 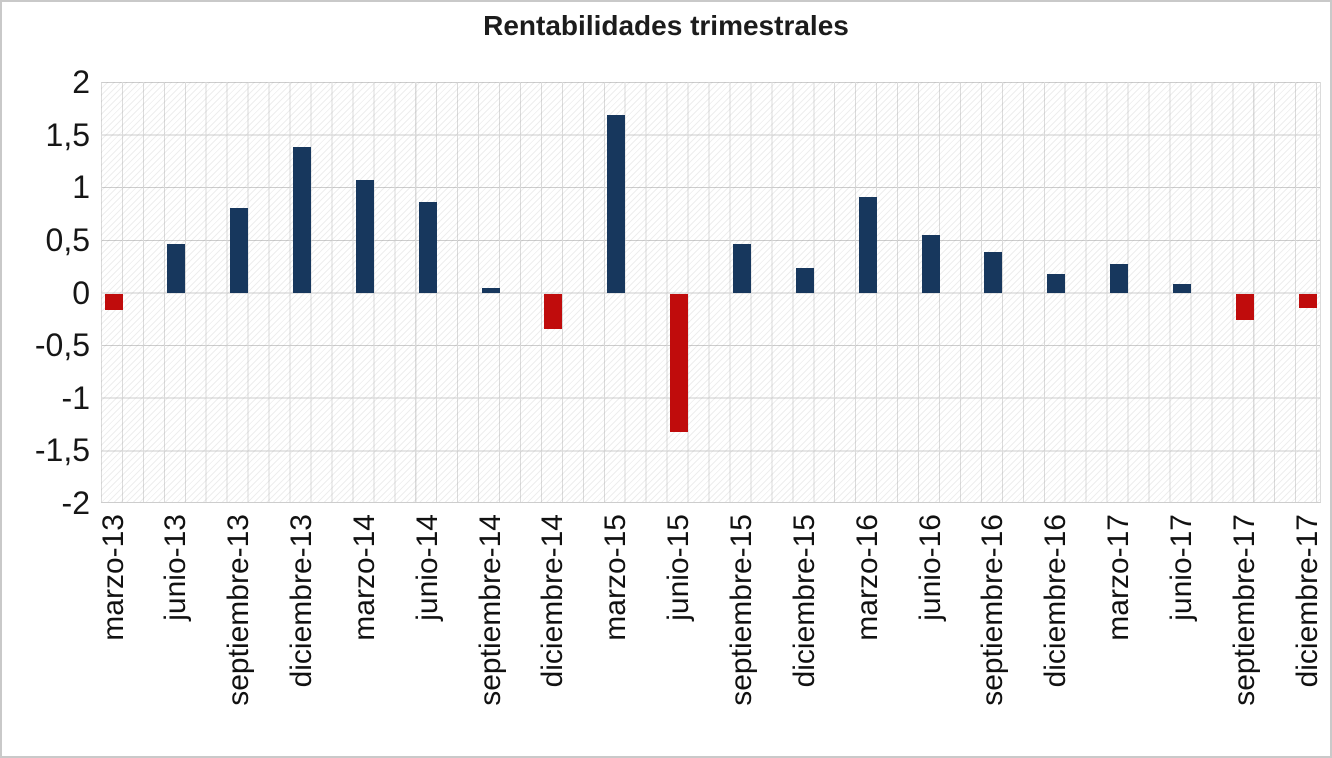 What do you see at coordinates (364, 577) in the screenshot?
I see `x-axis-label: marzo-14` at bounding box center [364, 577].